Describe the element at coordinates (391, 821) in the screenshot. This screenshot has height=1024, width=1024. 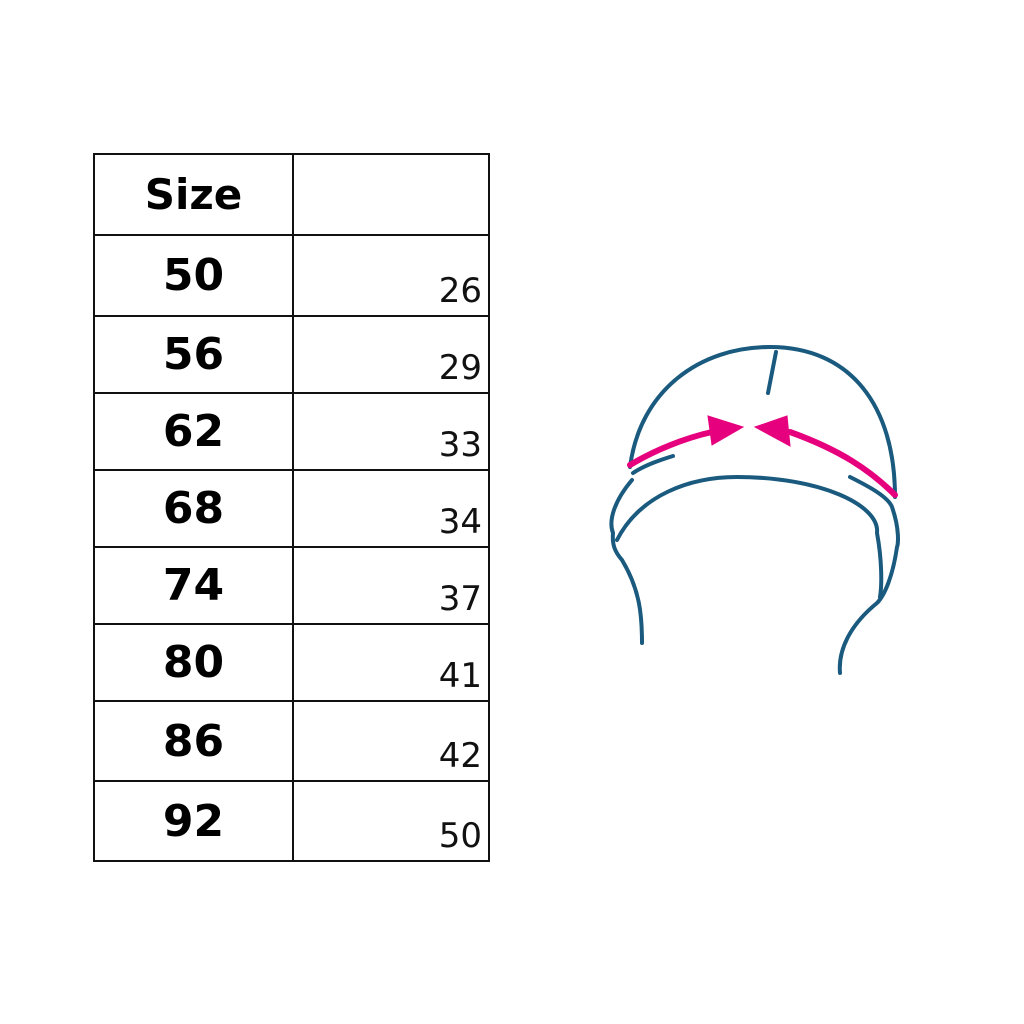
I see `value-cell: 50` at that location.